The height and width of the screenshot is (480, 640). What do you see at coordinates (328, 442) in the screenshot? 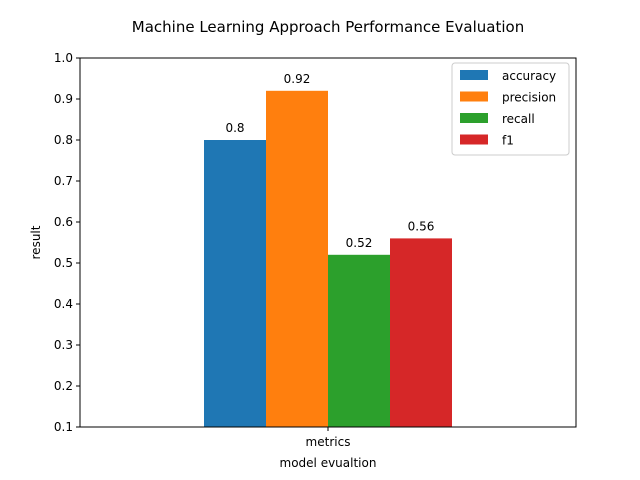
I see `x-tick-label: metrics` at bounding box center [328, 442].